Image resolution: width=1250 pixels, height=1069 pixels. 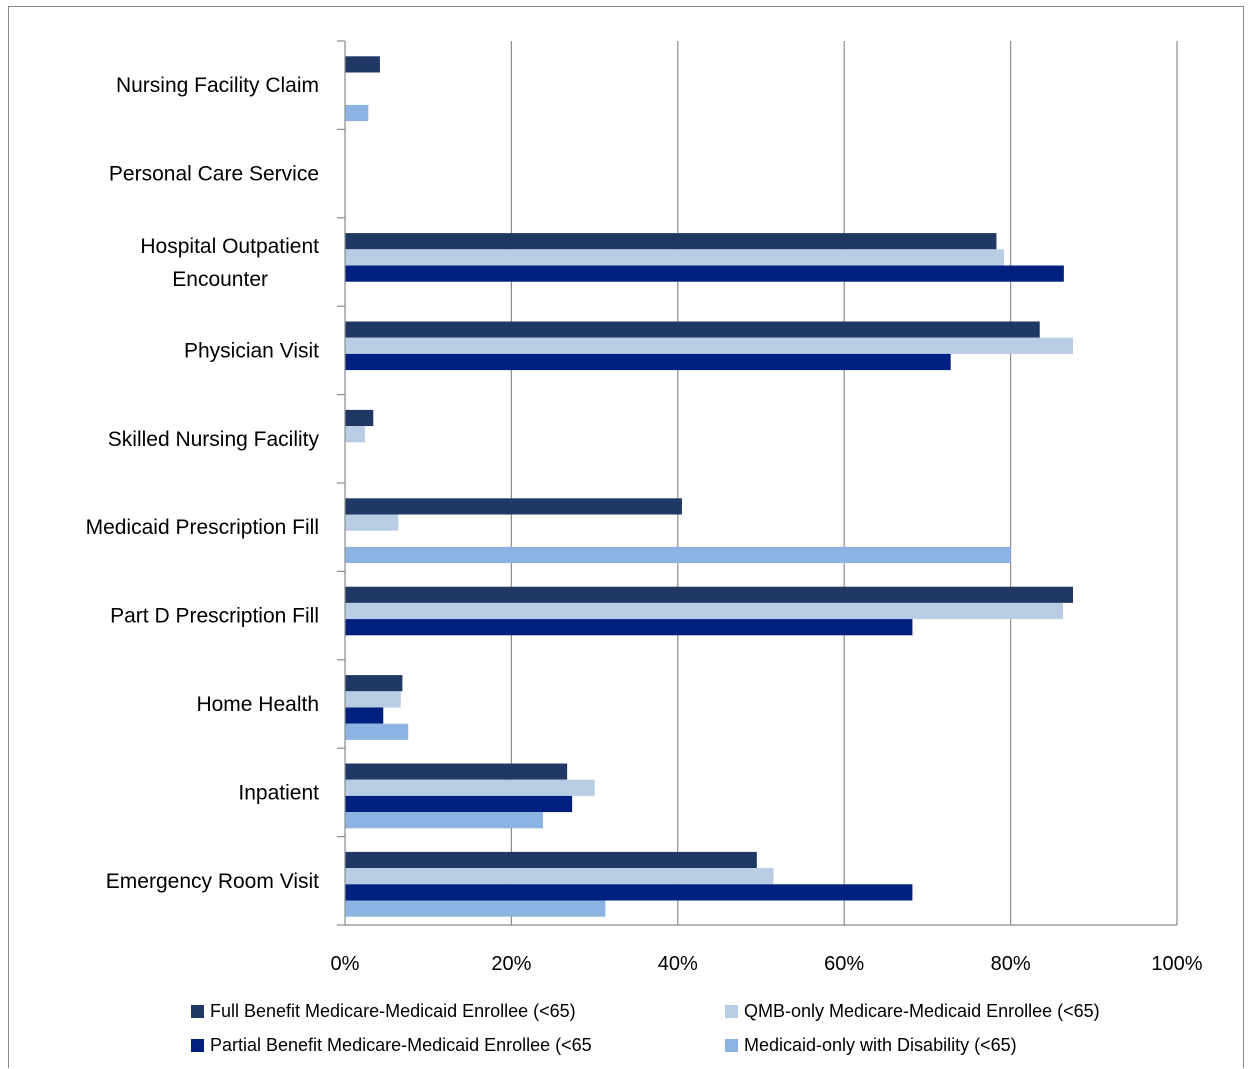 I want to click on category-label: Home Health, so click(x=257, y=704).